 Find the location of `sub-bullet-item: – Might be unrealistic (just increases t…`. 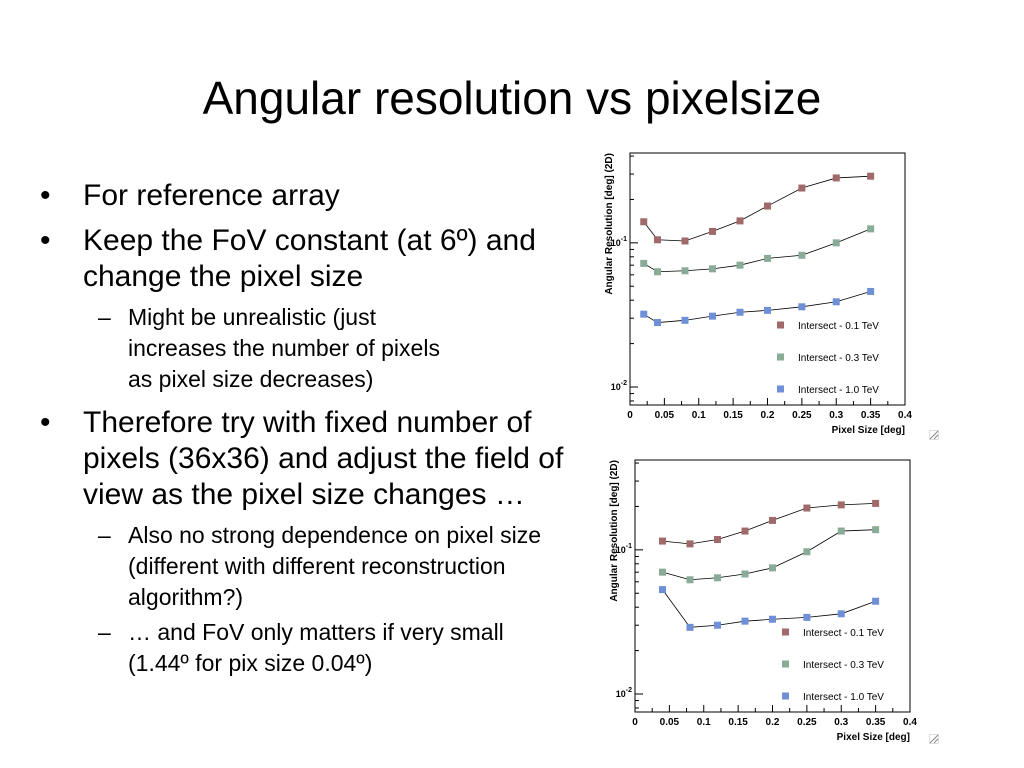

sub-bullet-item: – Might be unrealistic (just increases t… is located at coordinates (244, 348).